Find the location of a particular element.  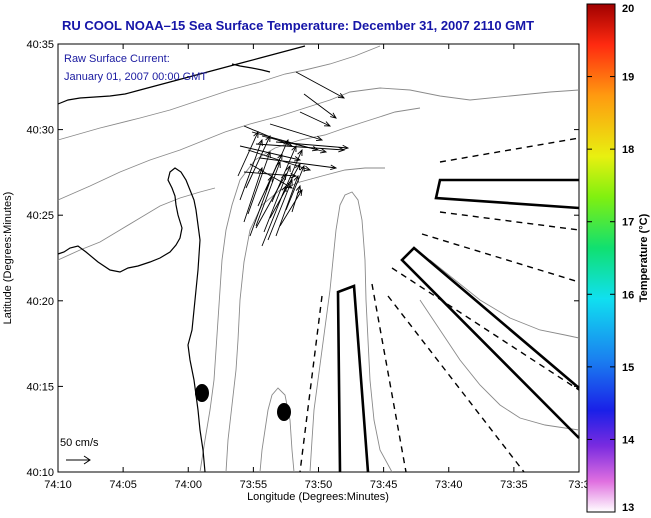

station-markers is located at coordinates (243, 402).